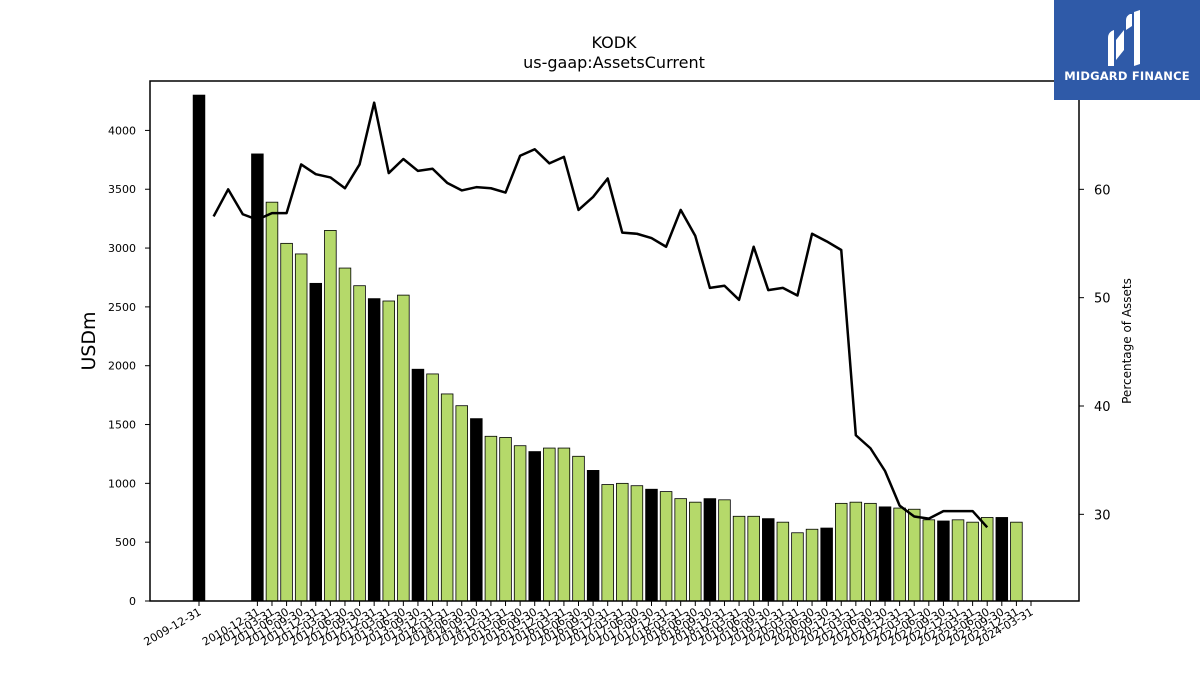 The height and width of the screenshot is (675, 1200). What do you see at coordinates (1102, 299) in the screenshot?
I see `y2-tick-label: 50` at bounding box center [1102, 299].